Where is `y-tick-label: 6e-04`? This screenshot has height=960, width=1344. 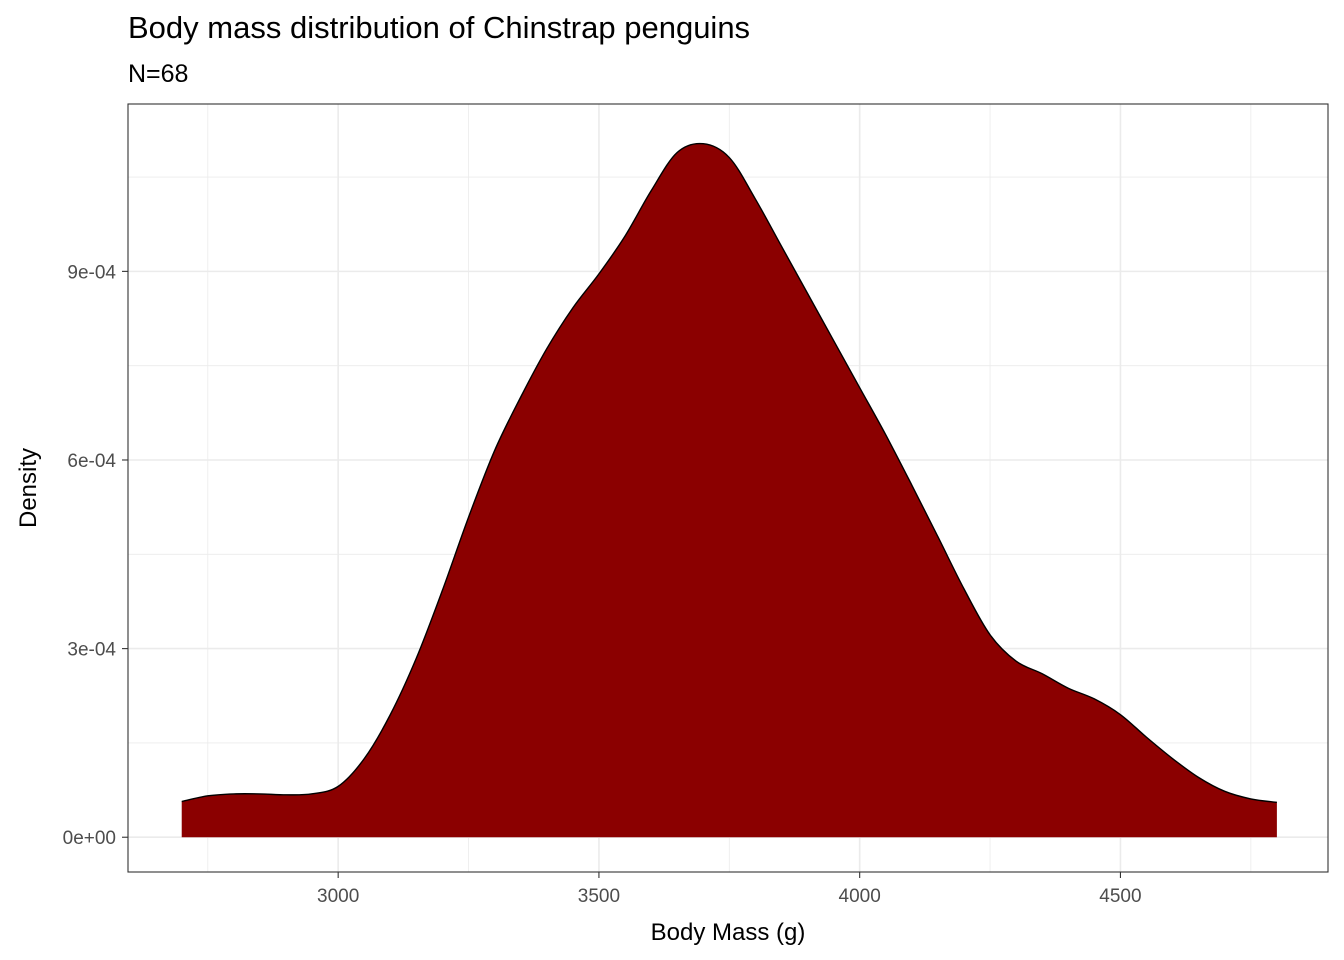 y-tick-label: 6e-04 is located at coordinates (91, 461).